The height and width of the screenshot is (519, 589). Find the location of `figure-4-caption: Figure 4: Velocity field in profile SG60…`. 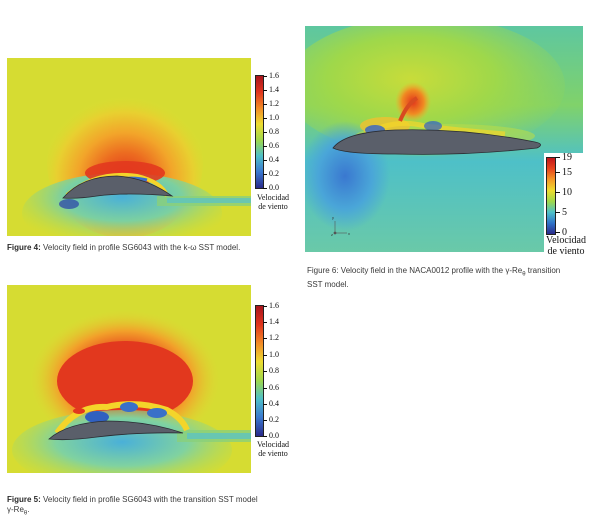

figure-4-caption: Figure 4: Velocity field in profile SG60… is located at coordinates (124, 247).